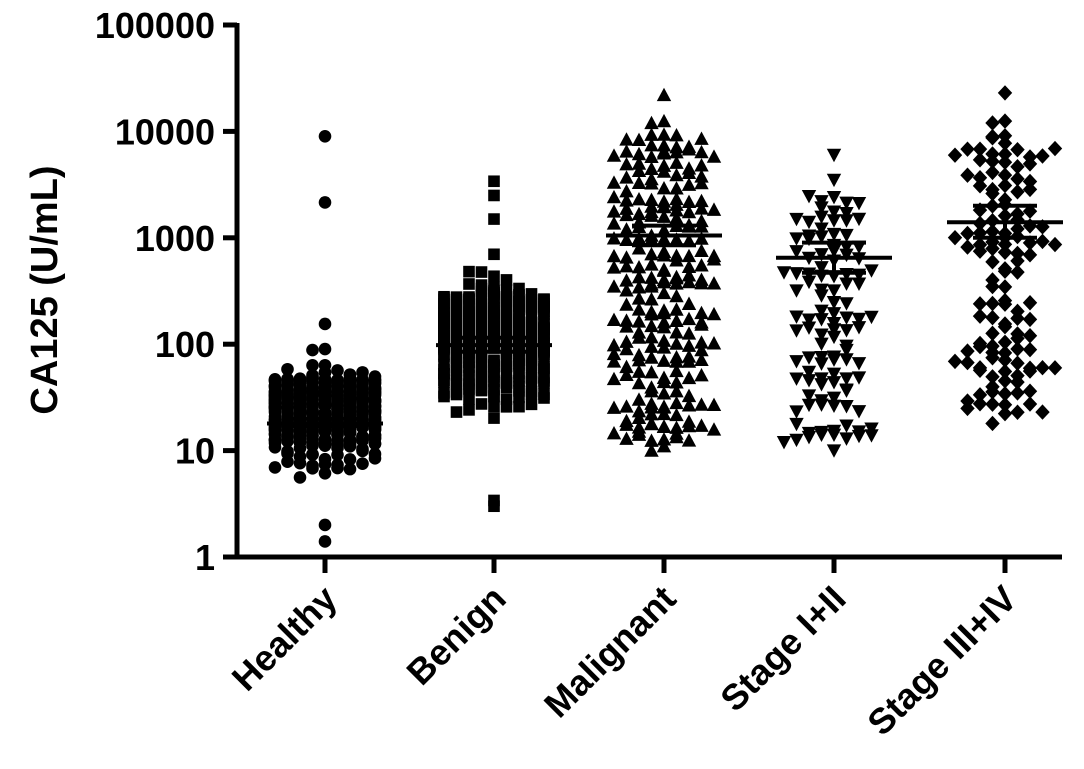 This screenshot has height=769, width=1084. Describe the element at coordinates (185, 344) in the screenshot. I see `y-tick-label: 100` at that location.